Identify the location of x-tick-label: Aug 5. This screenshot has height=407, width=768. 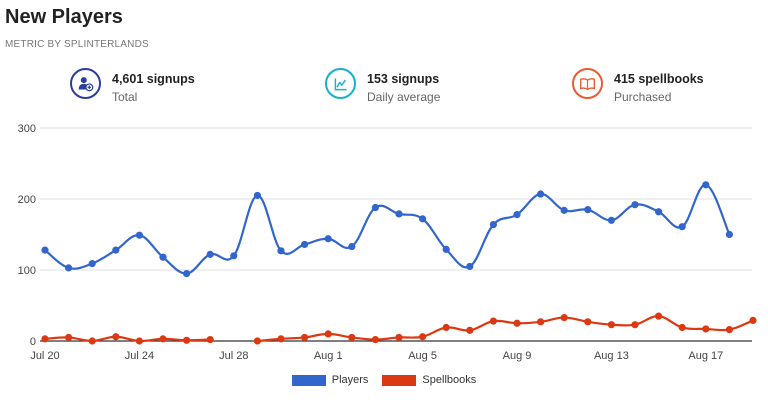
(422, 356).